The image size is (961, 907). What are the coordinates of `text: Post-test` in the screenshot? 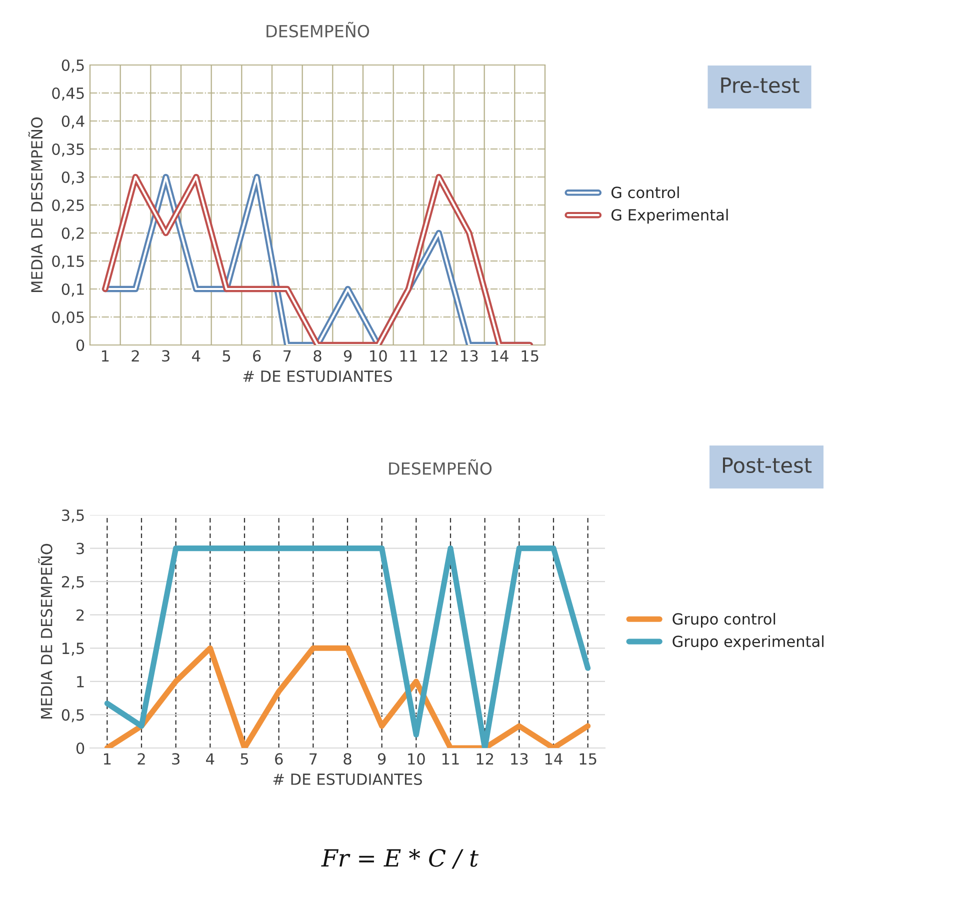 It's located at (767, 466).